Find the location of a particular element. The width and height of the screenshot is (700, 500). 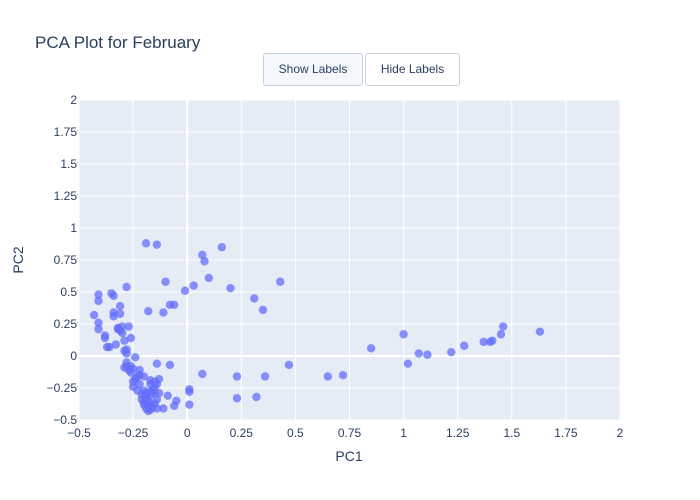

y-tick-label: 0.5 is located at coordinates (68, 292).